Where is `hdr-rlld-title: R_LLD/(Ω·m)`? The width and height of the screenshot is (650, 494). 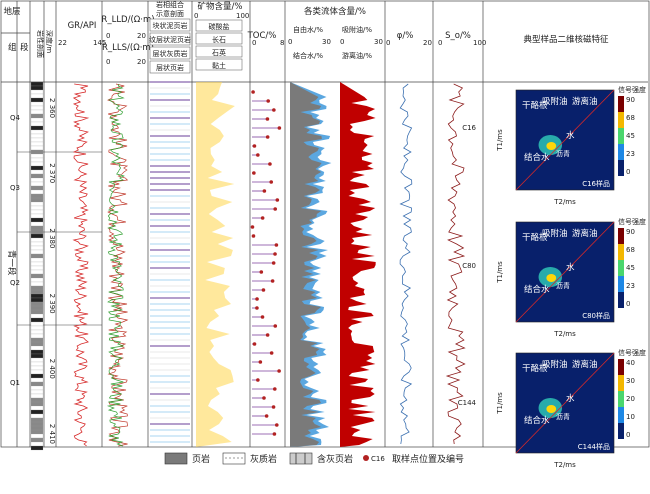
hdr-rlld-title: R_LLD/(Ω·m) is located at coordinates (127, 20).